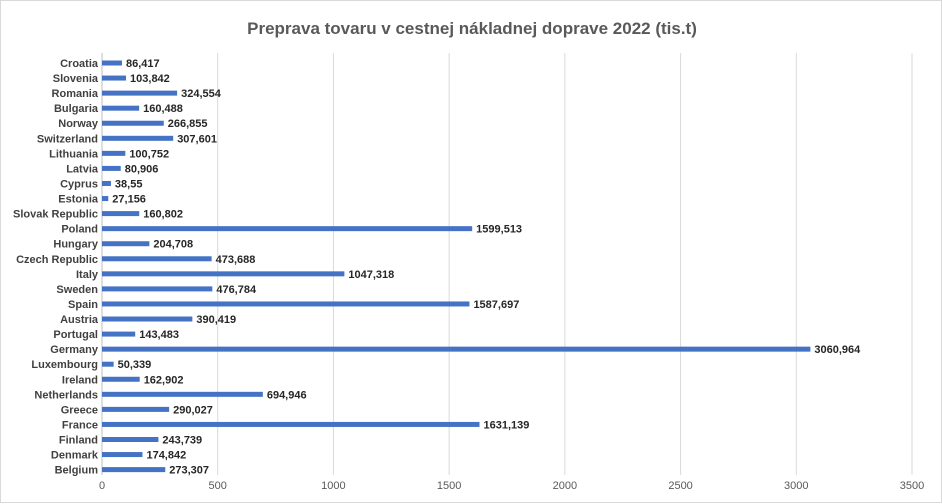 The image size is (942, 504). I want to click on data-label: 160,802, so click(163, 215).